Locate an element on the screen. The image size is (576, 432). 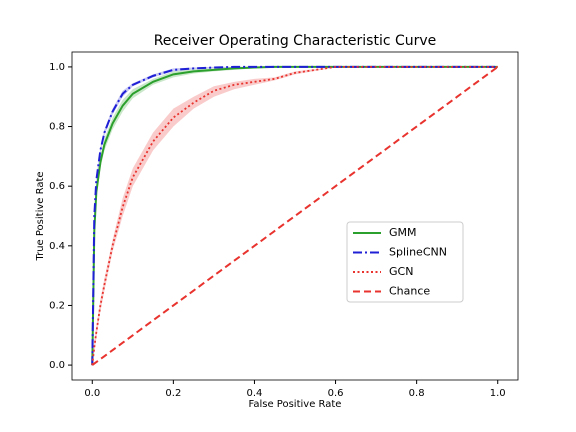
legend-label: GMM is located at coordinates (403, 232).